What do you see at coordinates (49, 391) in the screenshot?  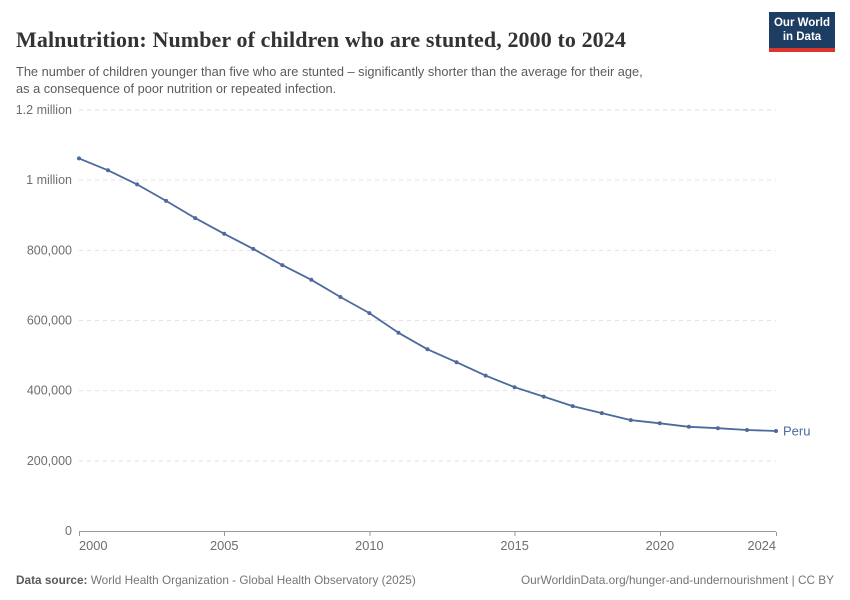 I see `y-axis-tick-label: 400,000` at bounding box center [49, 391].